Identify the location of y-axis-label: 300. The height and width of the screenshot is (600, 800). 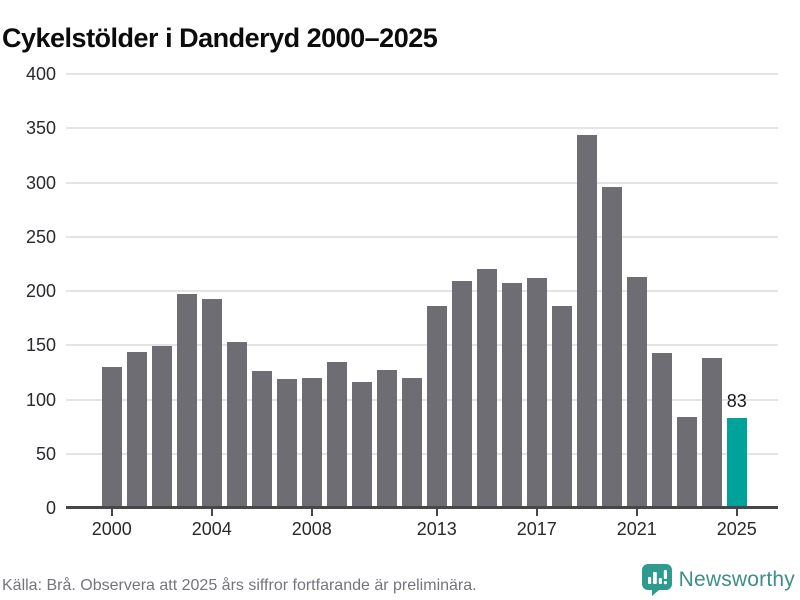
(40, 182).